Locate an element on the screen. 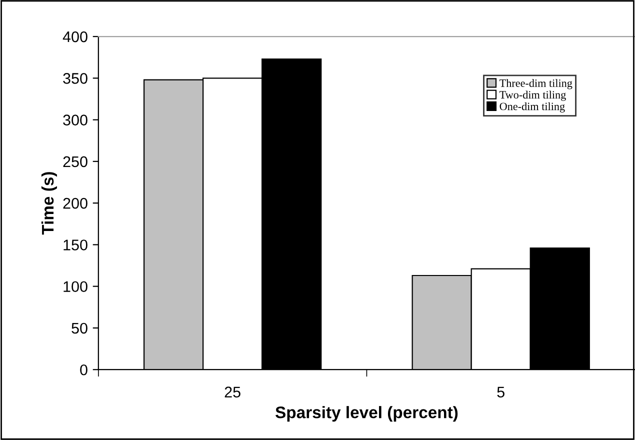 The image size is (635, 440). y-tick-label: 350 is located at coordinates (75, 78).